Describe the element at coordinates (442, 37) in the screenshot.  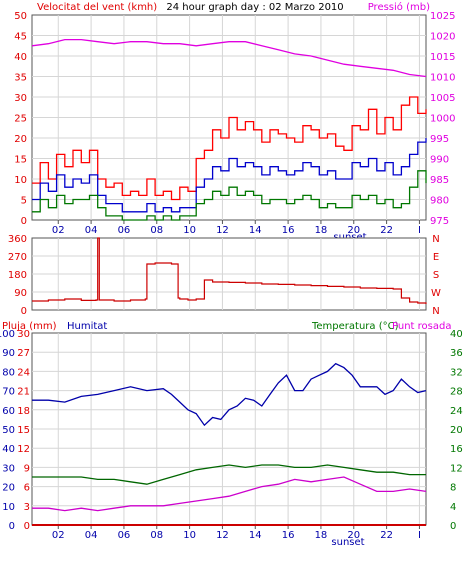
I see `y-tick-label-9: 1020` at that location.